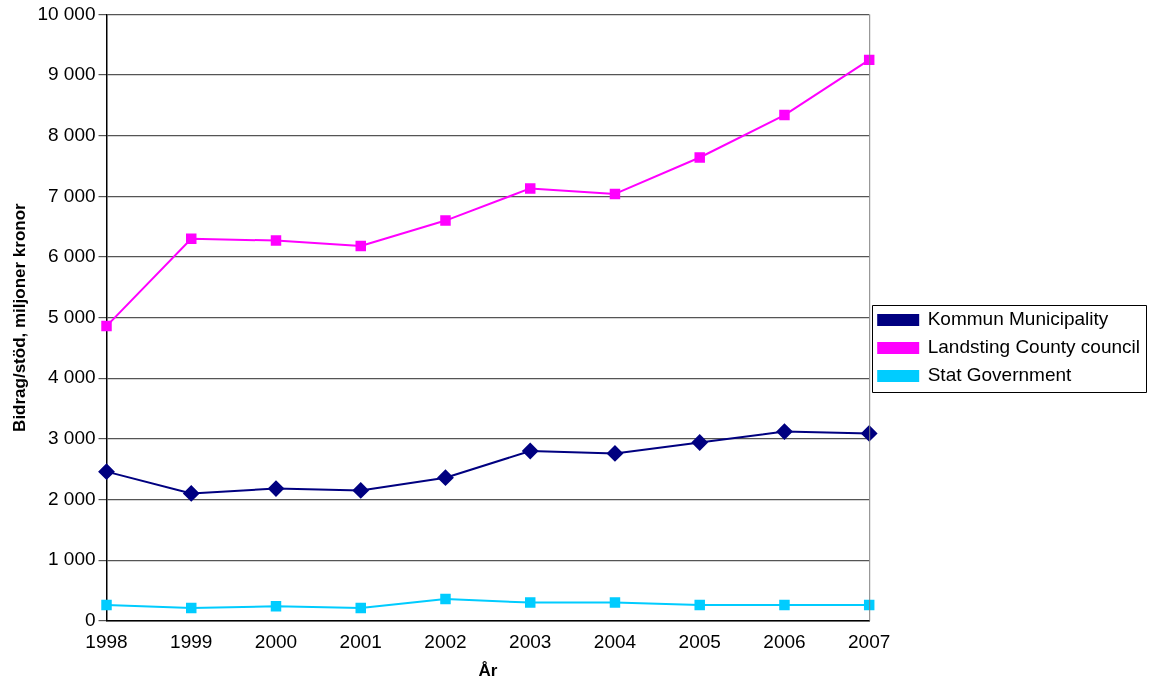 The width and height of the screenshot is (1162, 690). What do you see at coordinates (191, 642) in the screenshot?
I see `x-tick-label: 1999` at bounding box center [191, 642].